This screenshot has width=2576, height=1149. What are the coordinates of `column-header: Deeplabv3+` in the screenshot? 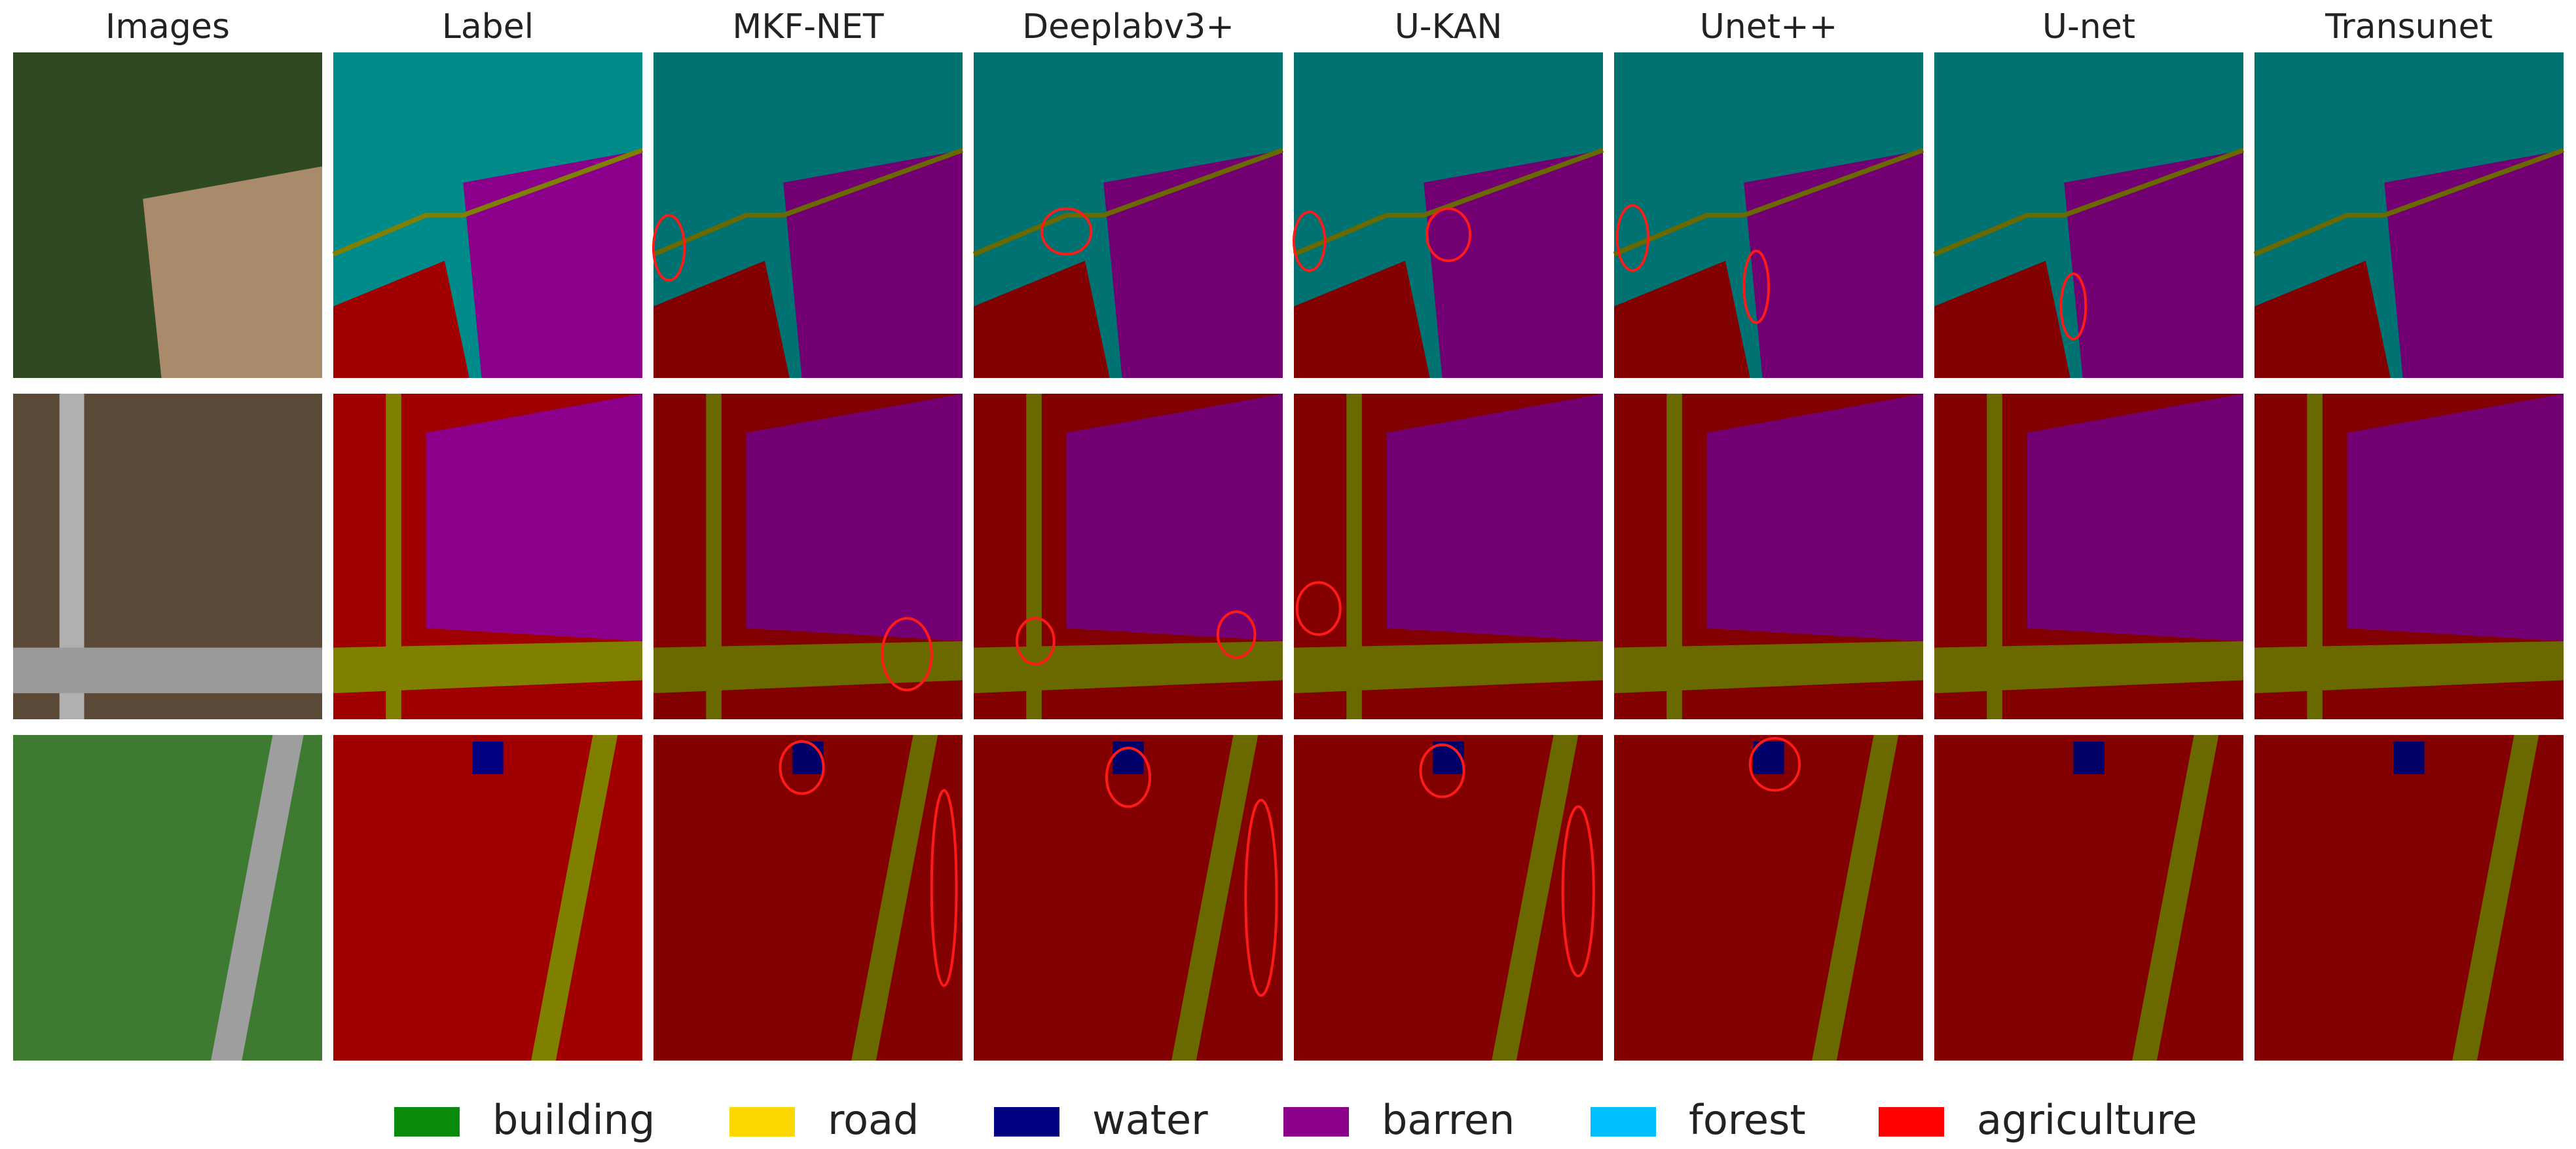 It's located at (1128, 27).